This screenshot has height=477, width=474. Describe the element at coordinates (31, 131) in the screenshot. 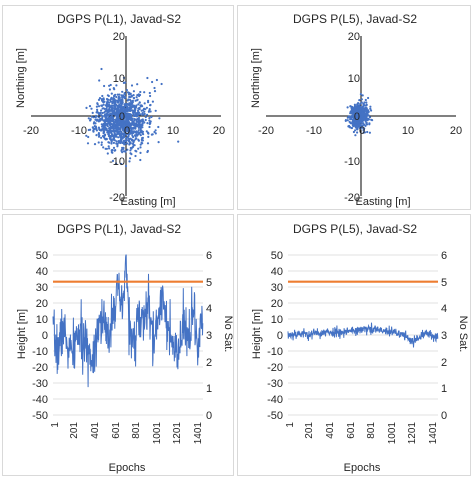

I see `x-tick-label: -20` at that location.